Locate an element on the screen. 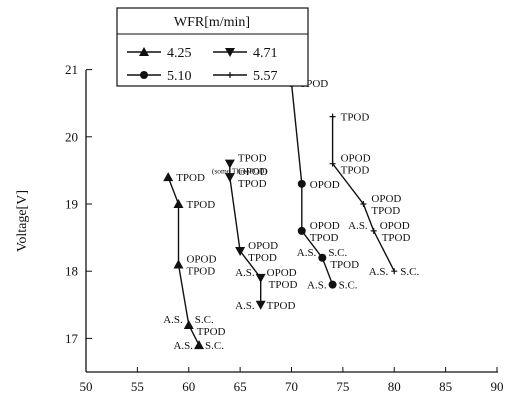  legend-label: 5.10 is located at coordinates (179, 76).